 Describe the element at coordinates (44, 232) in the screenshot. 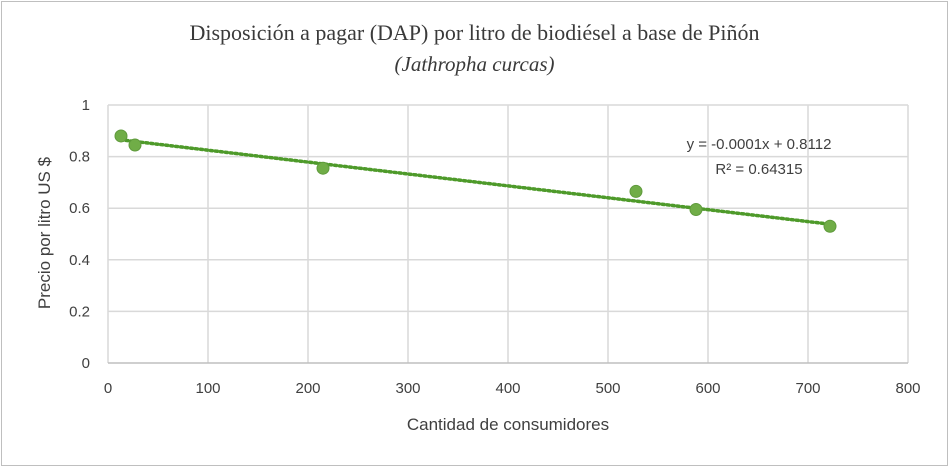

I see `y-axis-title: Precio por litro US $` at that location.